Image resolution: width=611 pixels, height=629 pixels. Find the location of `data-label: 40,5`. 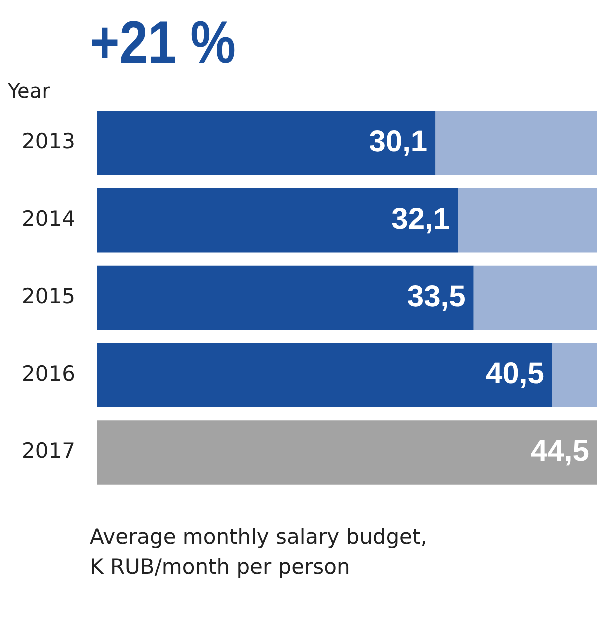

data-label: 40,5 is located at coordinates (515, 374).